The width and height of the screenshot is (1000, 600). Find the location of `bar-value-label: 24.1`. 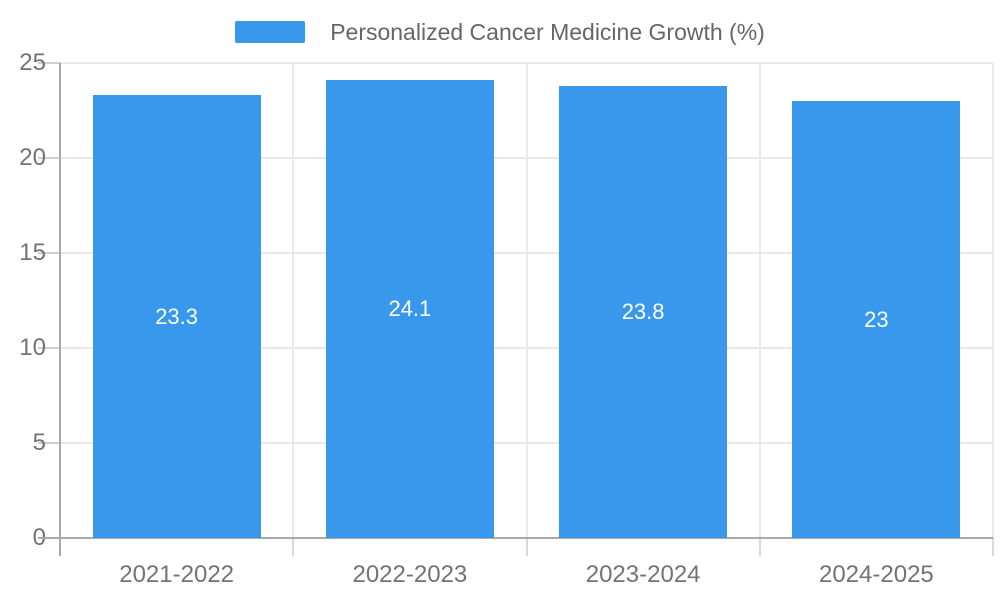

bar-value-label: 24.1 is located at coordinates (410, 309).